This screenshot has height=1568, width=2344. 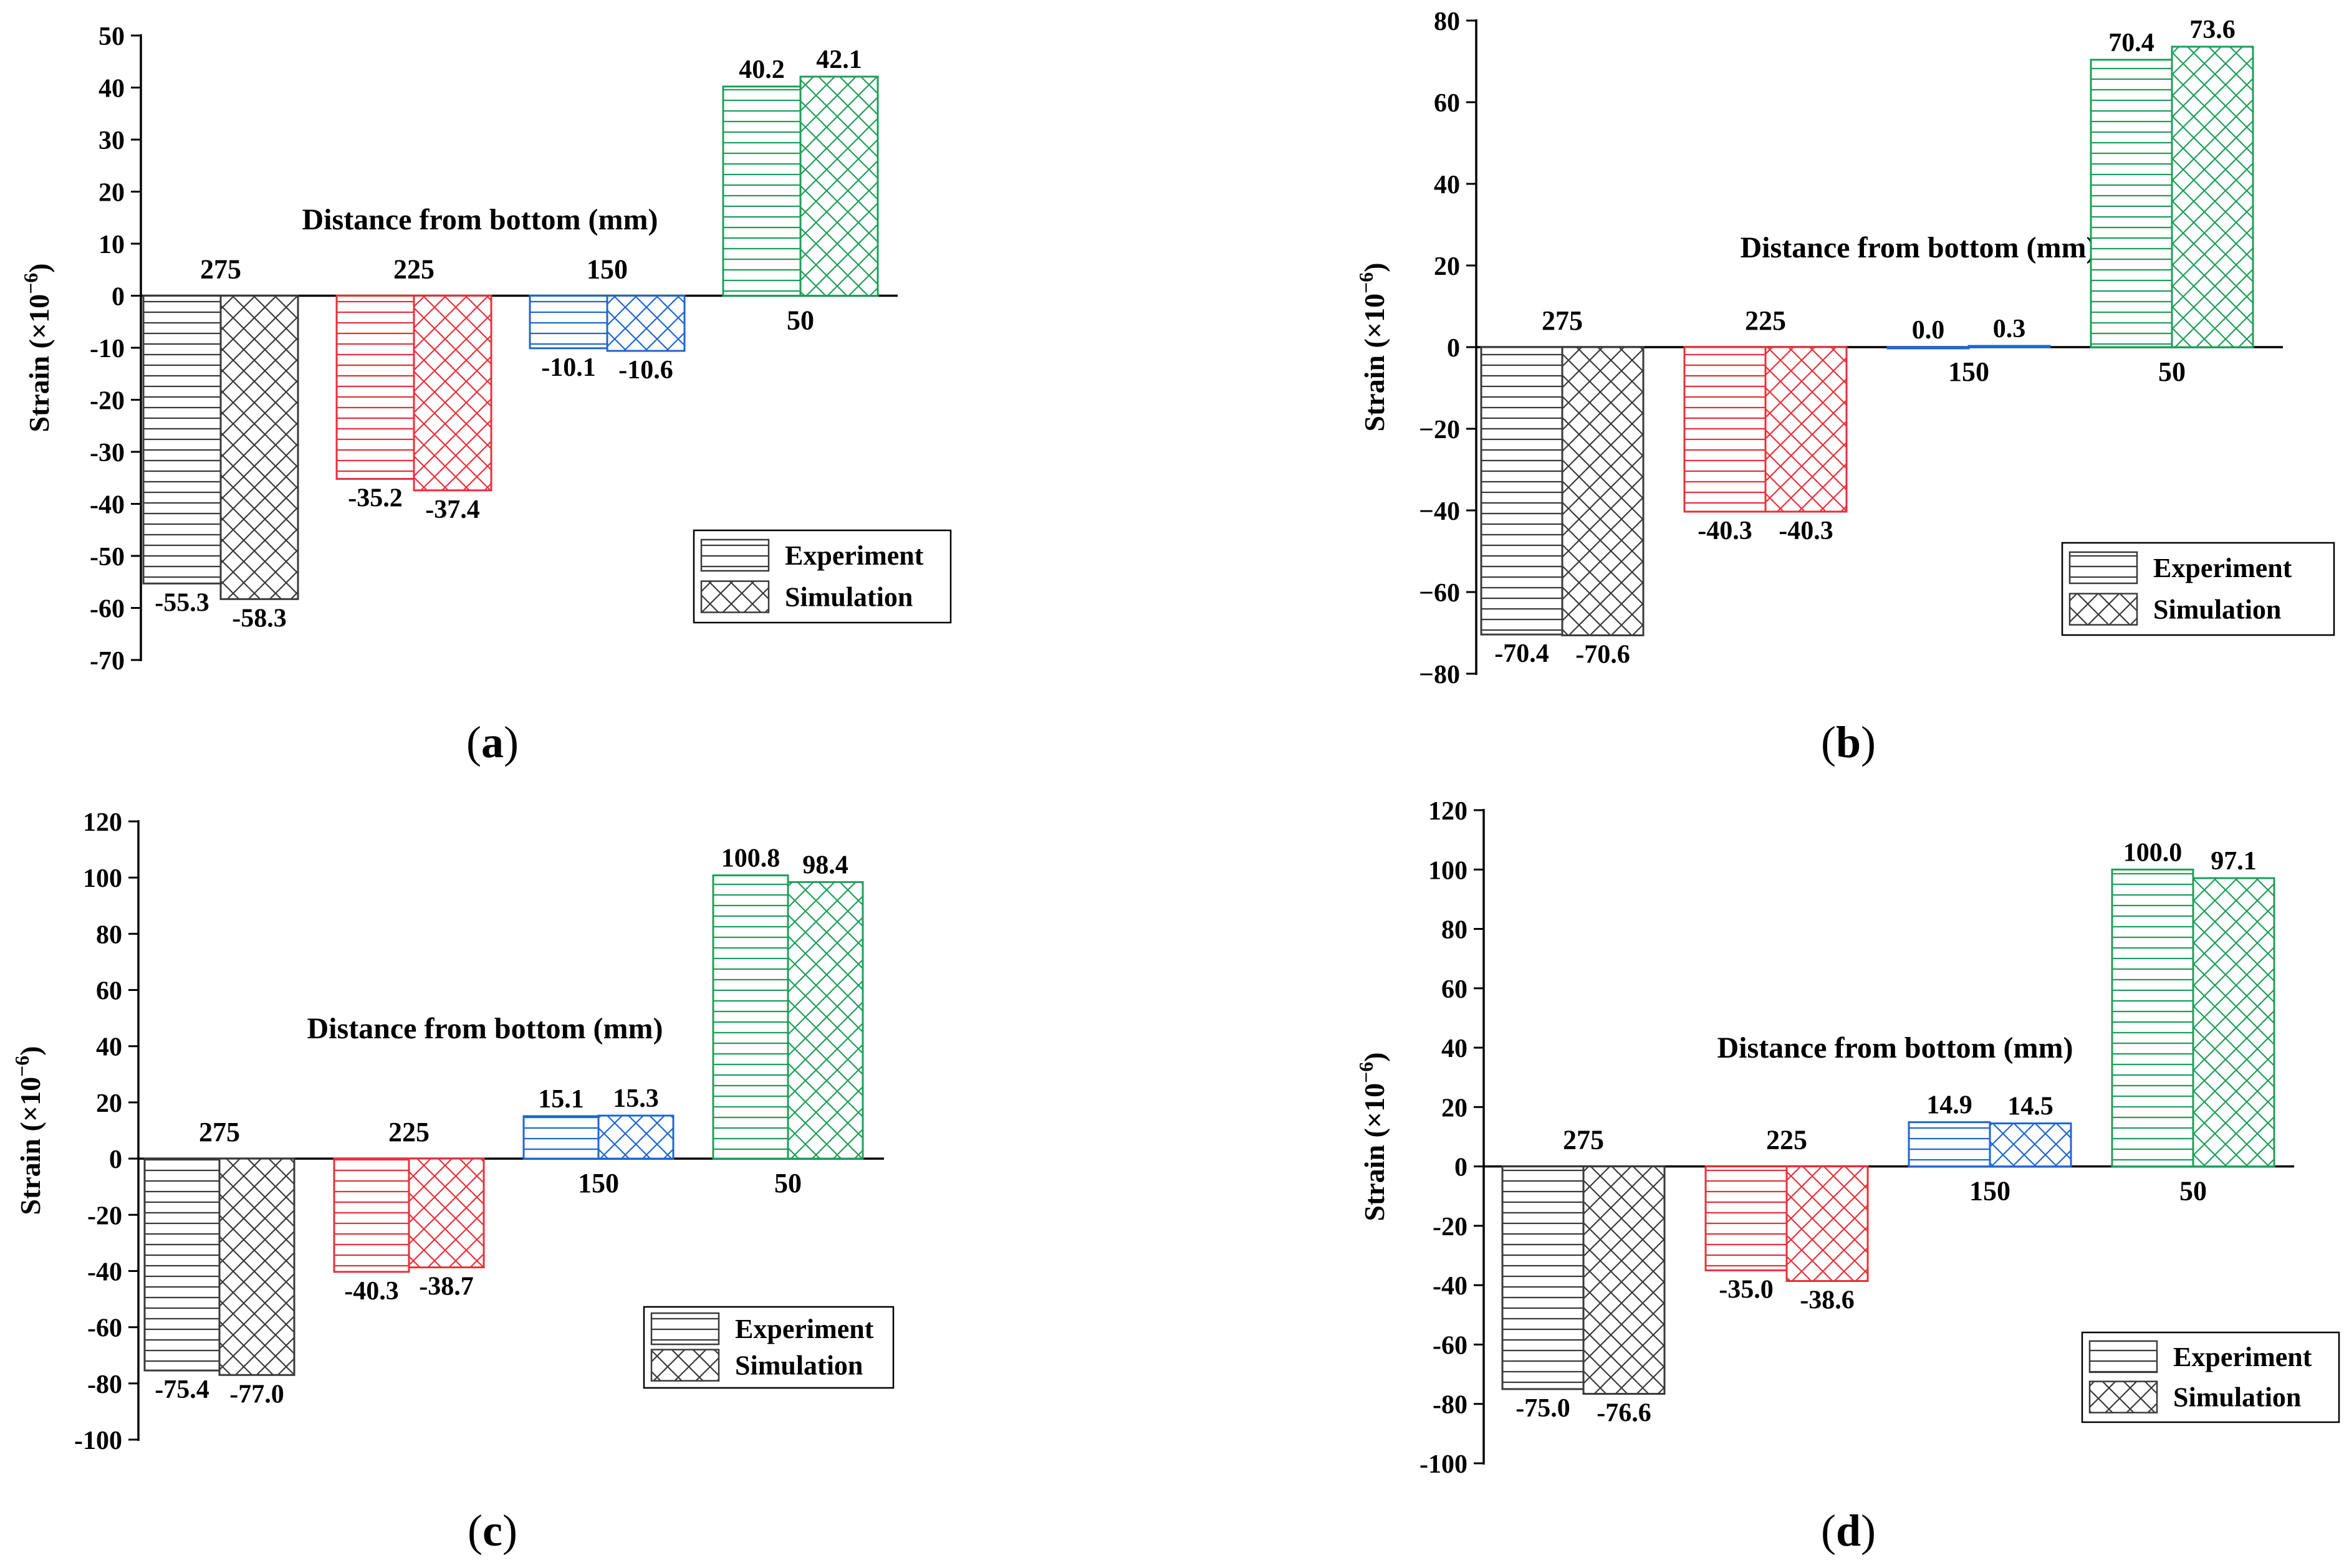 What do you see at coordinates (751, 858) in the screenshot?
I see `data-label: 100.8` at bounding box center [751, 858].